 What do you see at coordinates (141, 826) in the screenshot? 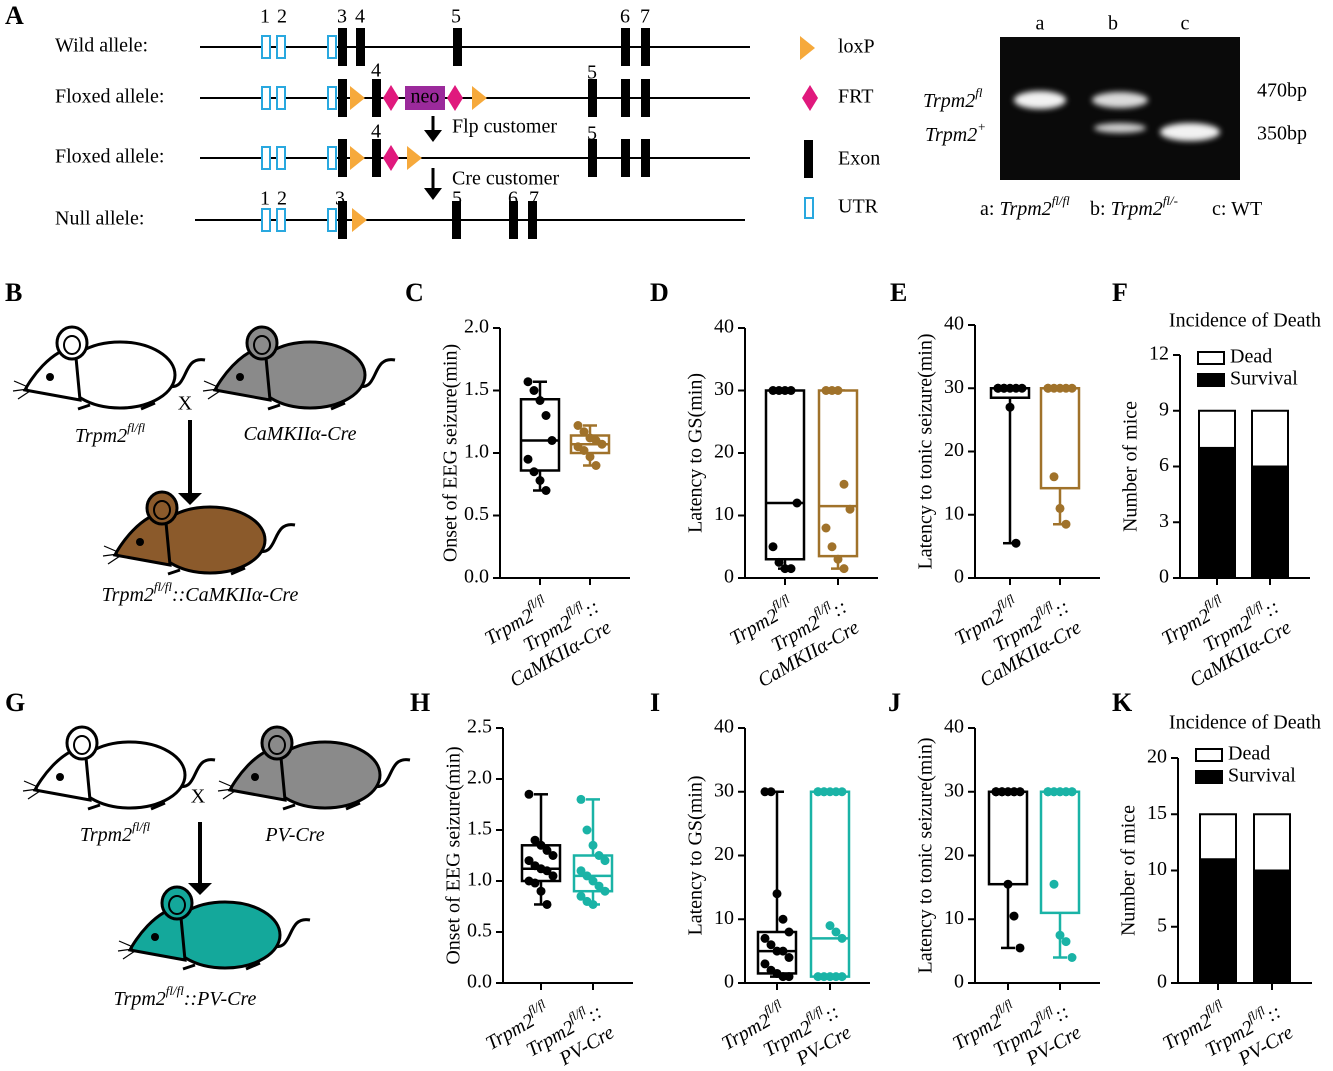
I see `parent-label-sup: fl/fl` at bounding box center [141, 826].